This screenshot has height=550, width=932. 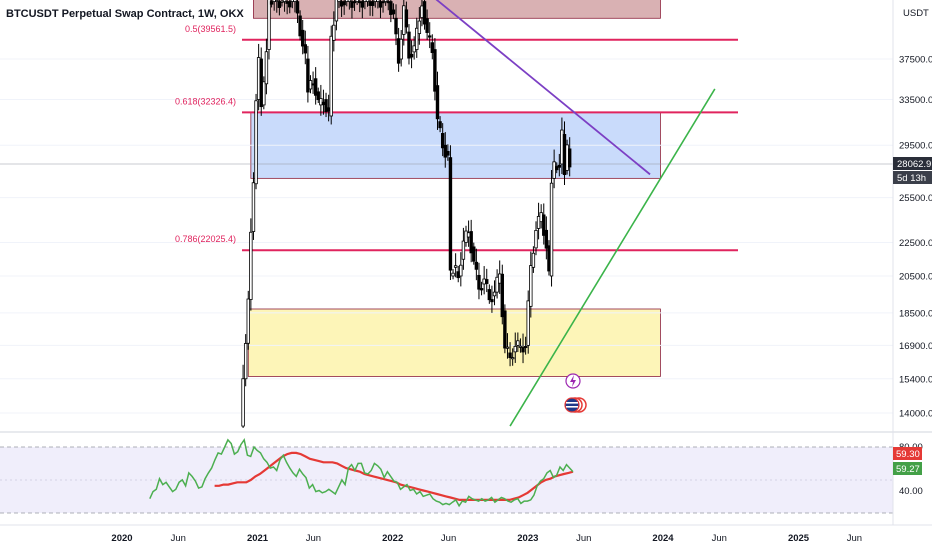 What do you see at coordinates (914, 164) in the screenshot?
I see `last-price-value: 28062.9` at bounding box center [914, 164].